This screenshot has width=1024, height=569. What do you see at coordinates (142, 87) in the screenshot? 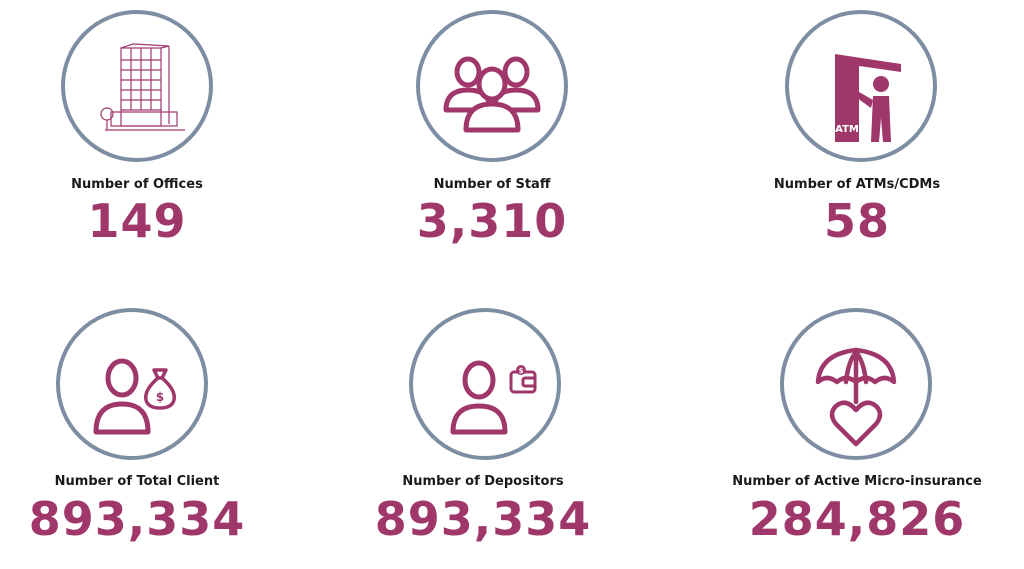
I see `office-building-icon` at bounding box center [142, 87].